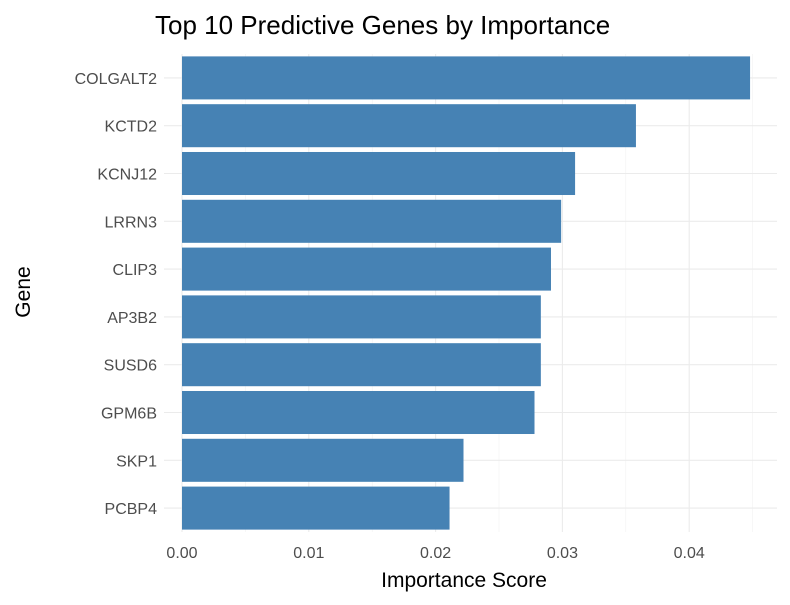  I want to click on y-axis-title: Gene, so click(23, 291).